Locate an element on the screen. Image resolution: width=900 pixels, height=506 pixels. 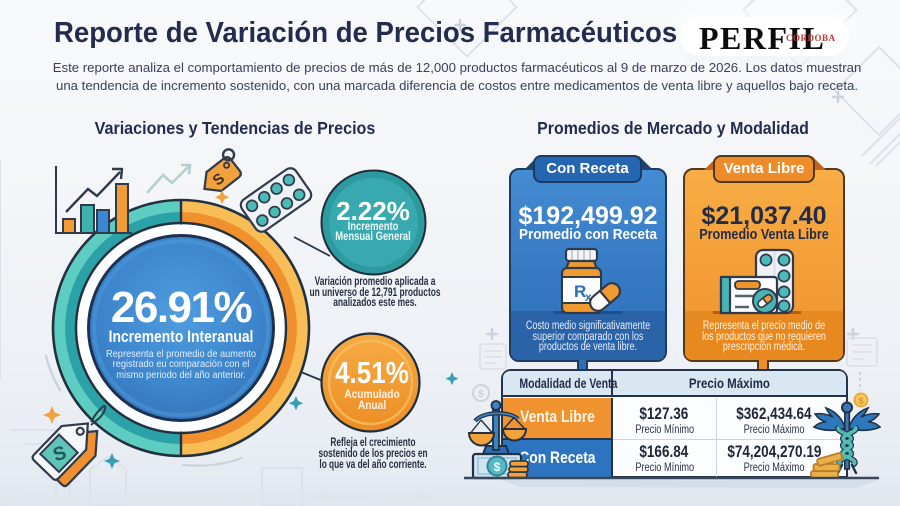
svg-text: S is located at coordinates (60, 454).